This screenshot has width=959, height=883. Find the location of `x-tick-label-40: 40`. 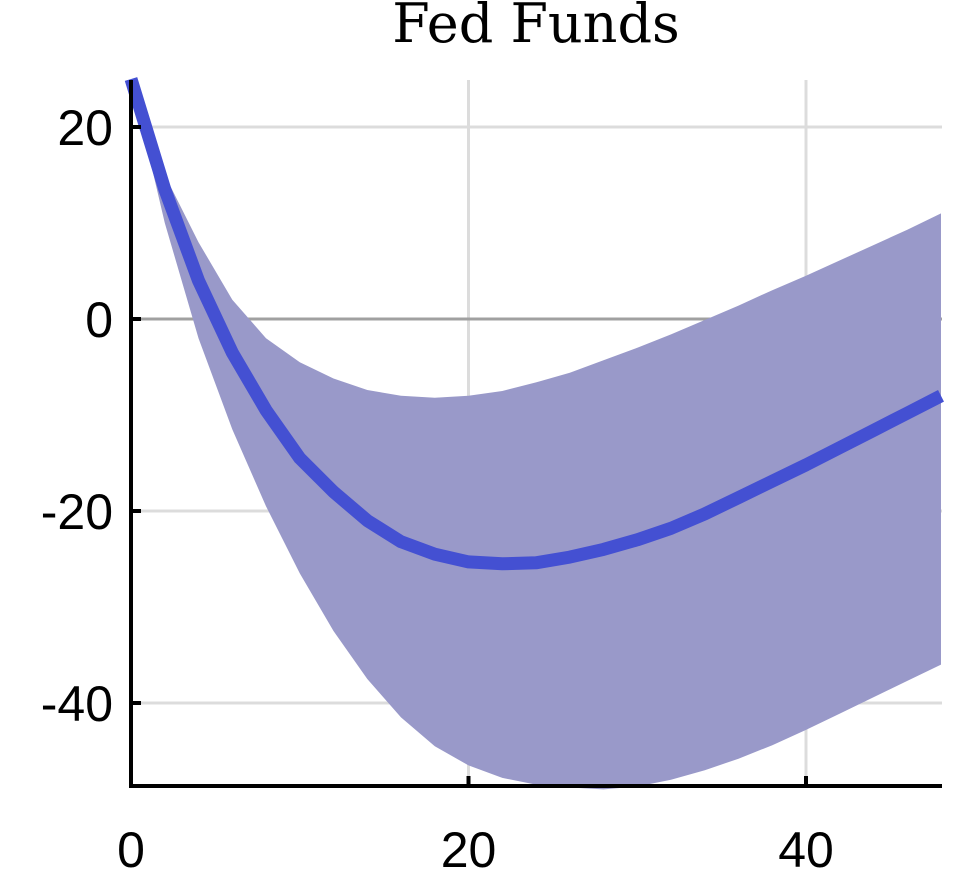

x-tick-label-40: 40 is located at coordinates (806, 850).